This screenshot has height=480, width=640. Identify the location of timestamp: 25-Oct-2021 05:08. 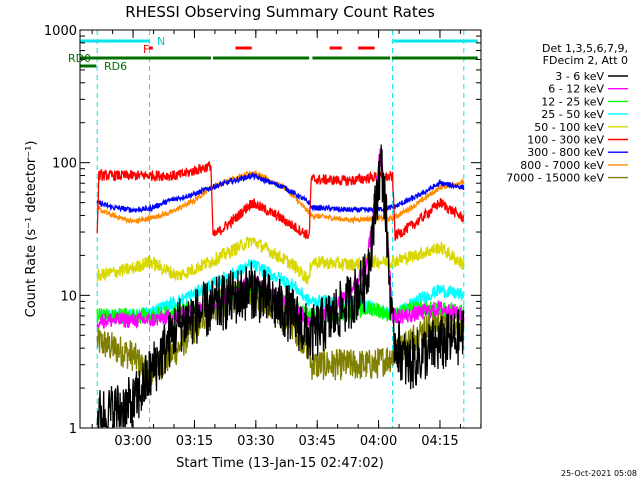
(599, 473).